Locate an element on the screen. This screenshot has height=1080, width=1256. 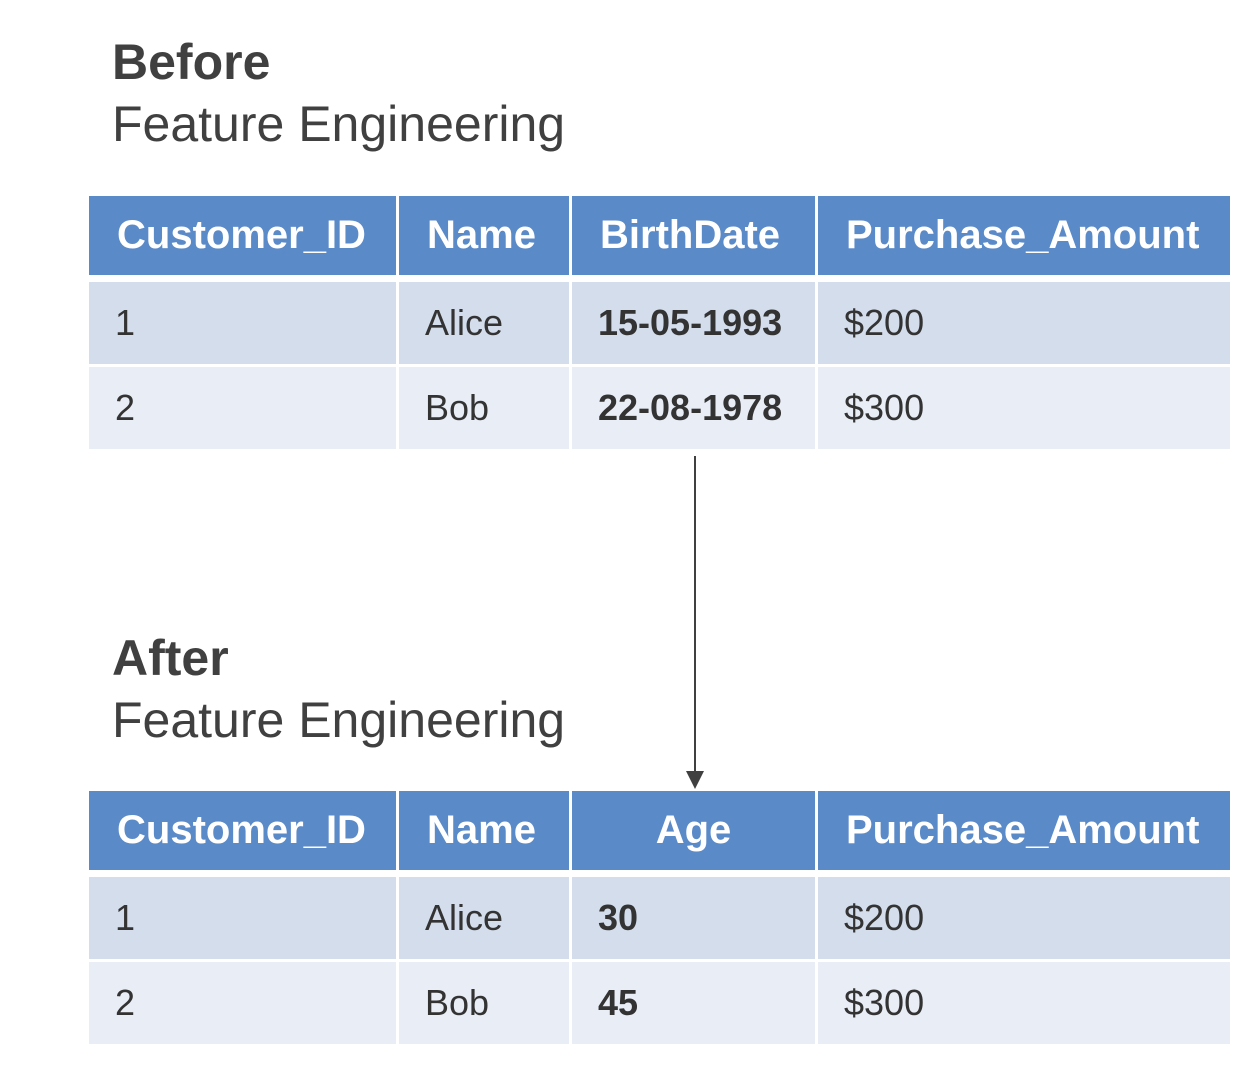
after-header-row: Customer_ID Name Age Purchase_Amount is located at coordinates (659, 832).